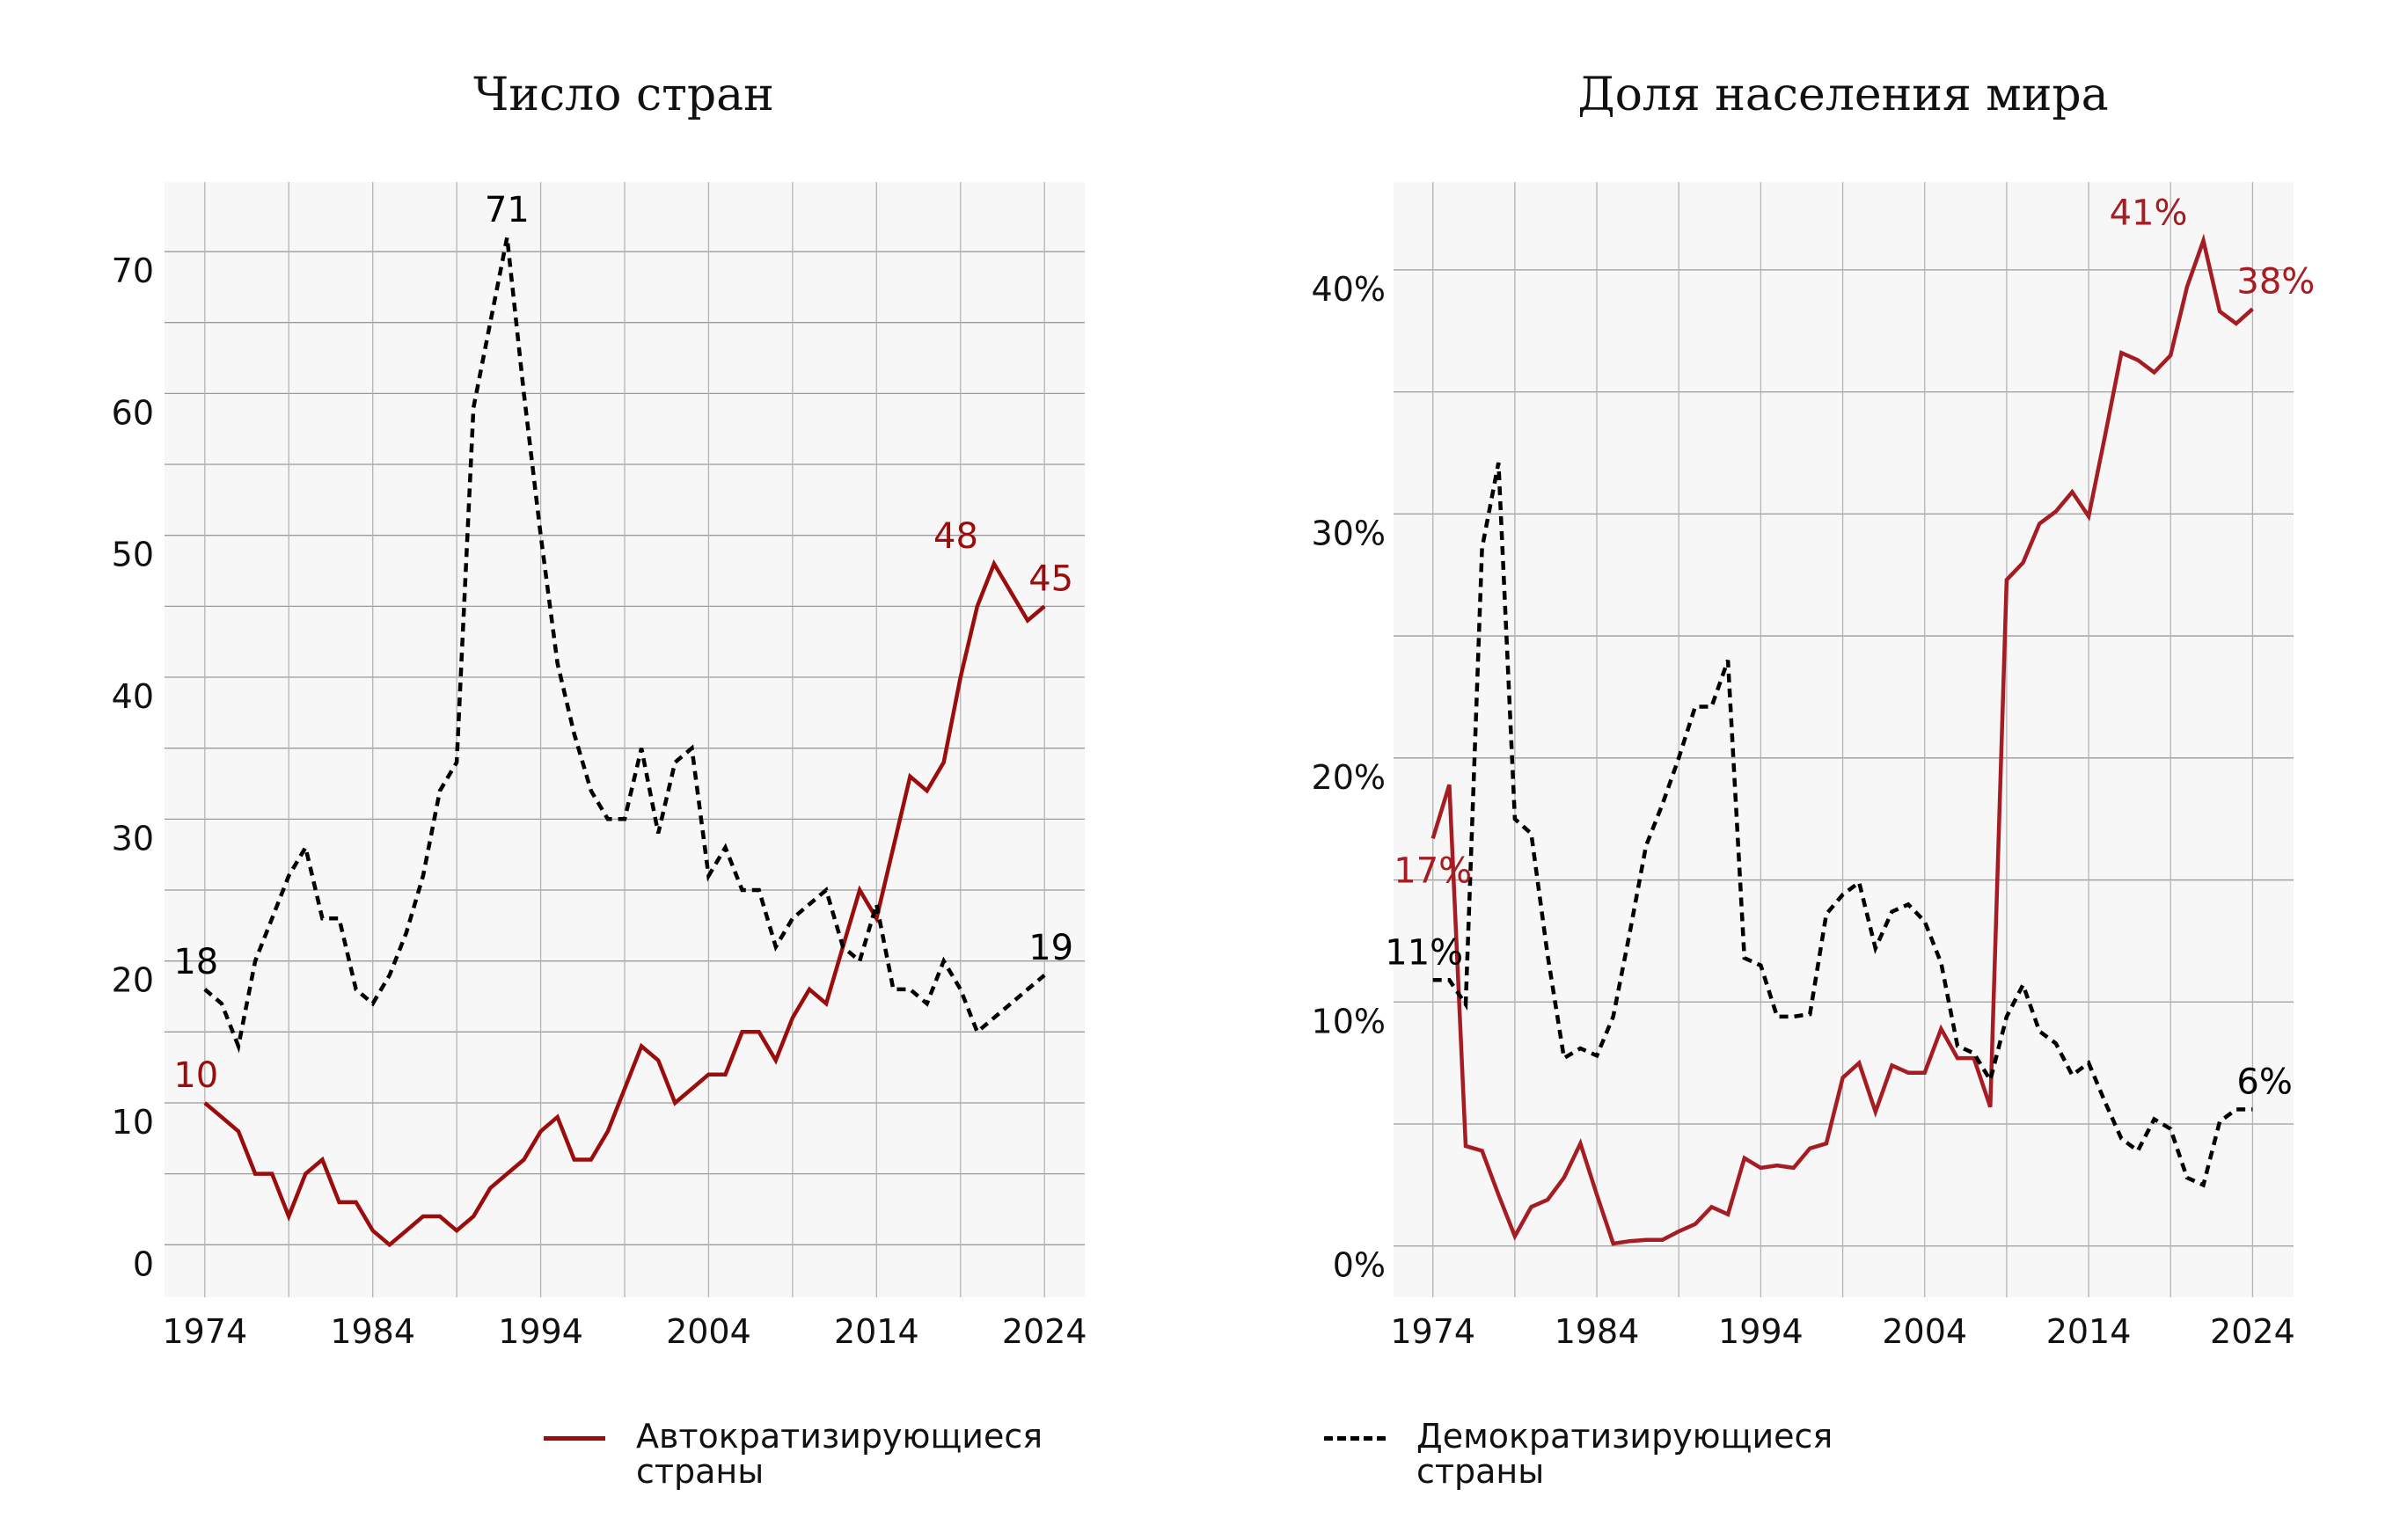 The height and width of the screenshot is (1540, 2400). I want to click on legend-item-democratizing: Демократизирующиеся страны, so click(1578, 1454).